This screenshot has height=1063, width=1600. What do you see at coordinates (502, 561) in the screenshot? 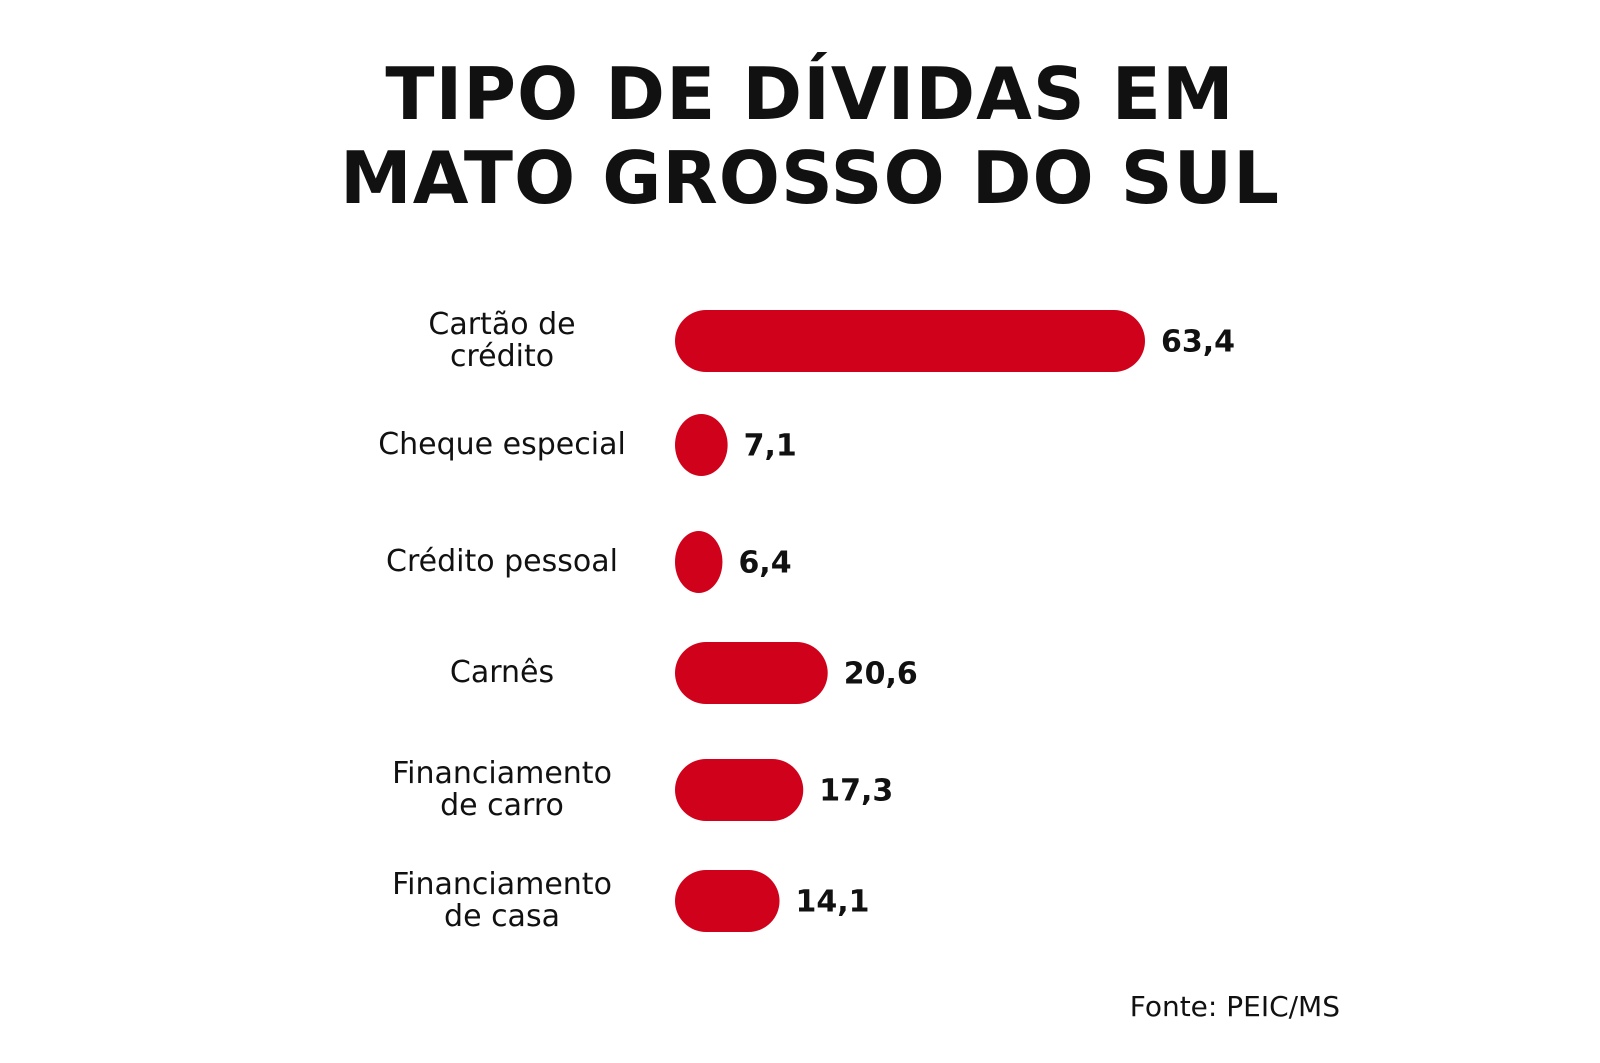
I see `category-label: Crédito pessoal` at bounding box center [502, 561].